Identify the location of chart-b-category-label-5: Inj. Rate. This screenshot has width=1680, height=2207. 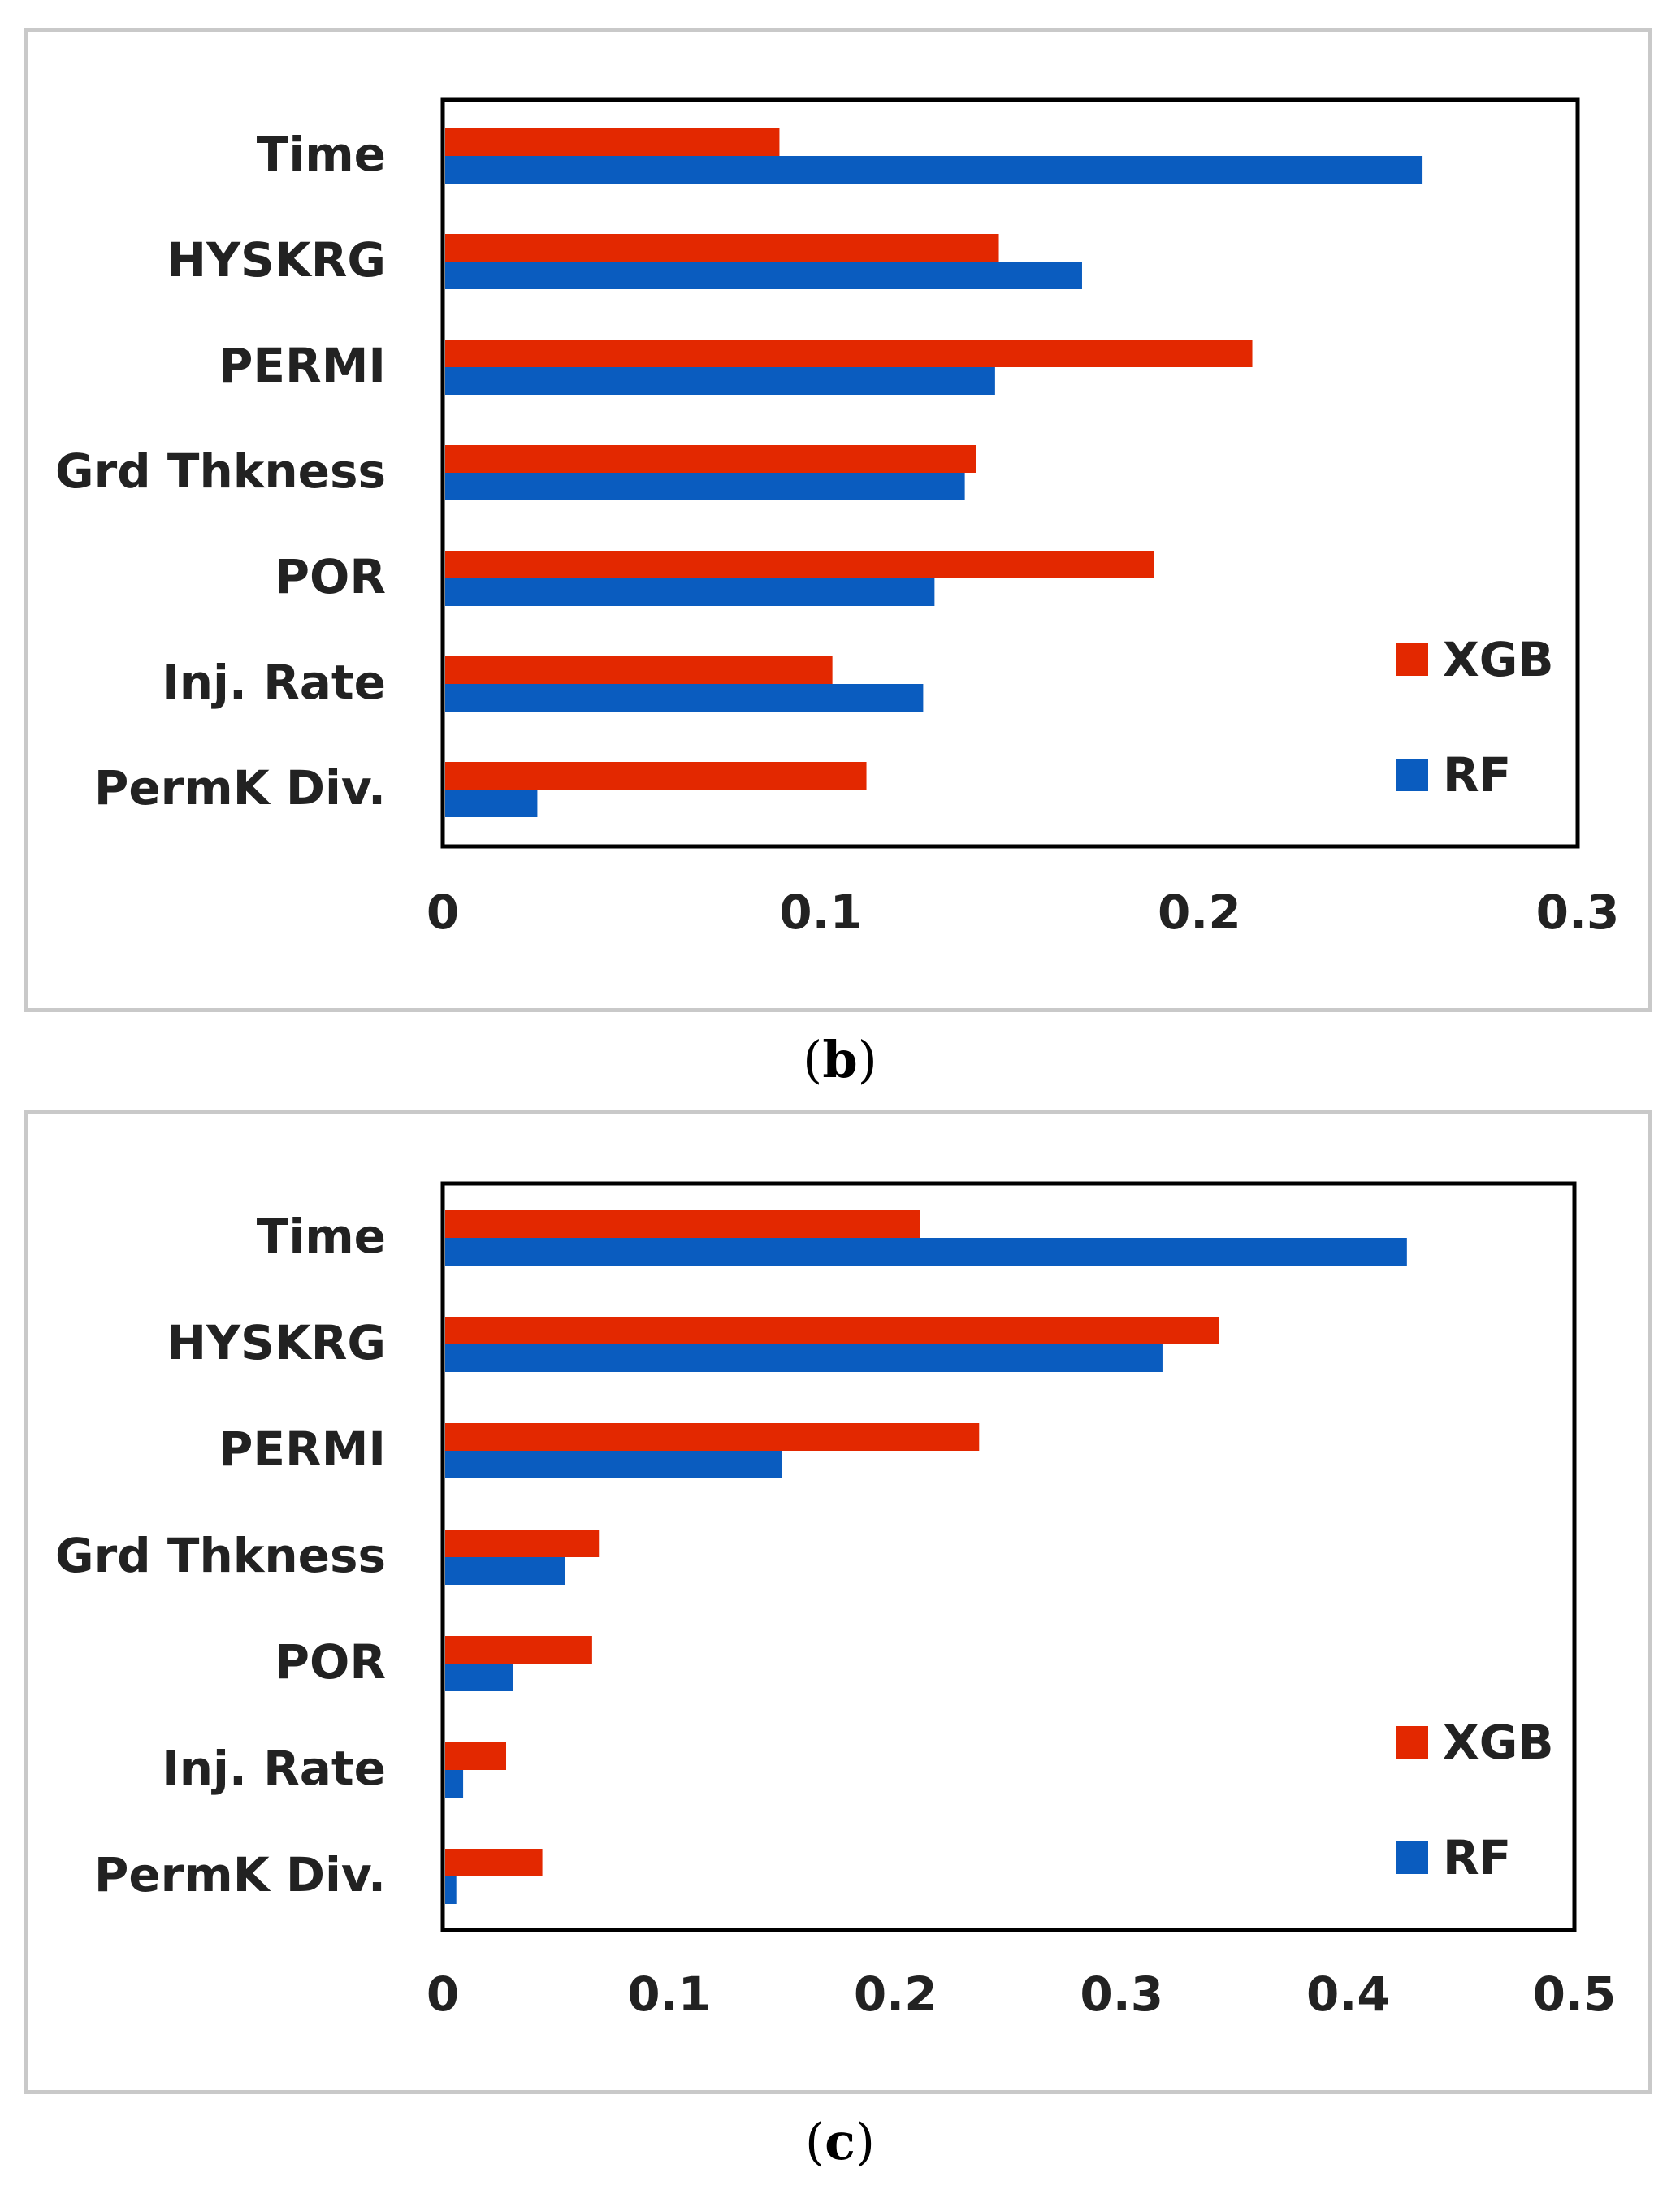
(274, 682).